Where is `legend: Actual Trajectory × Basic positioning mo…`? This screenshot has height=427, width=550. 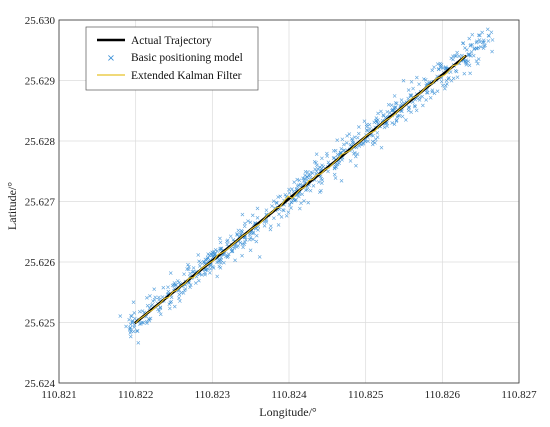
legend: Actual Trajectory × Basic positioning mo… is located at coordinates (172, 58).